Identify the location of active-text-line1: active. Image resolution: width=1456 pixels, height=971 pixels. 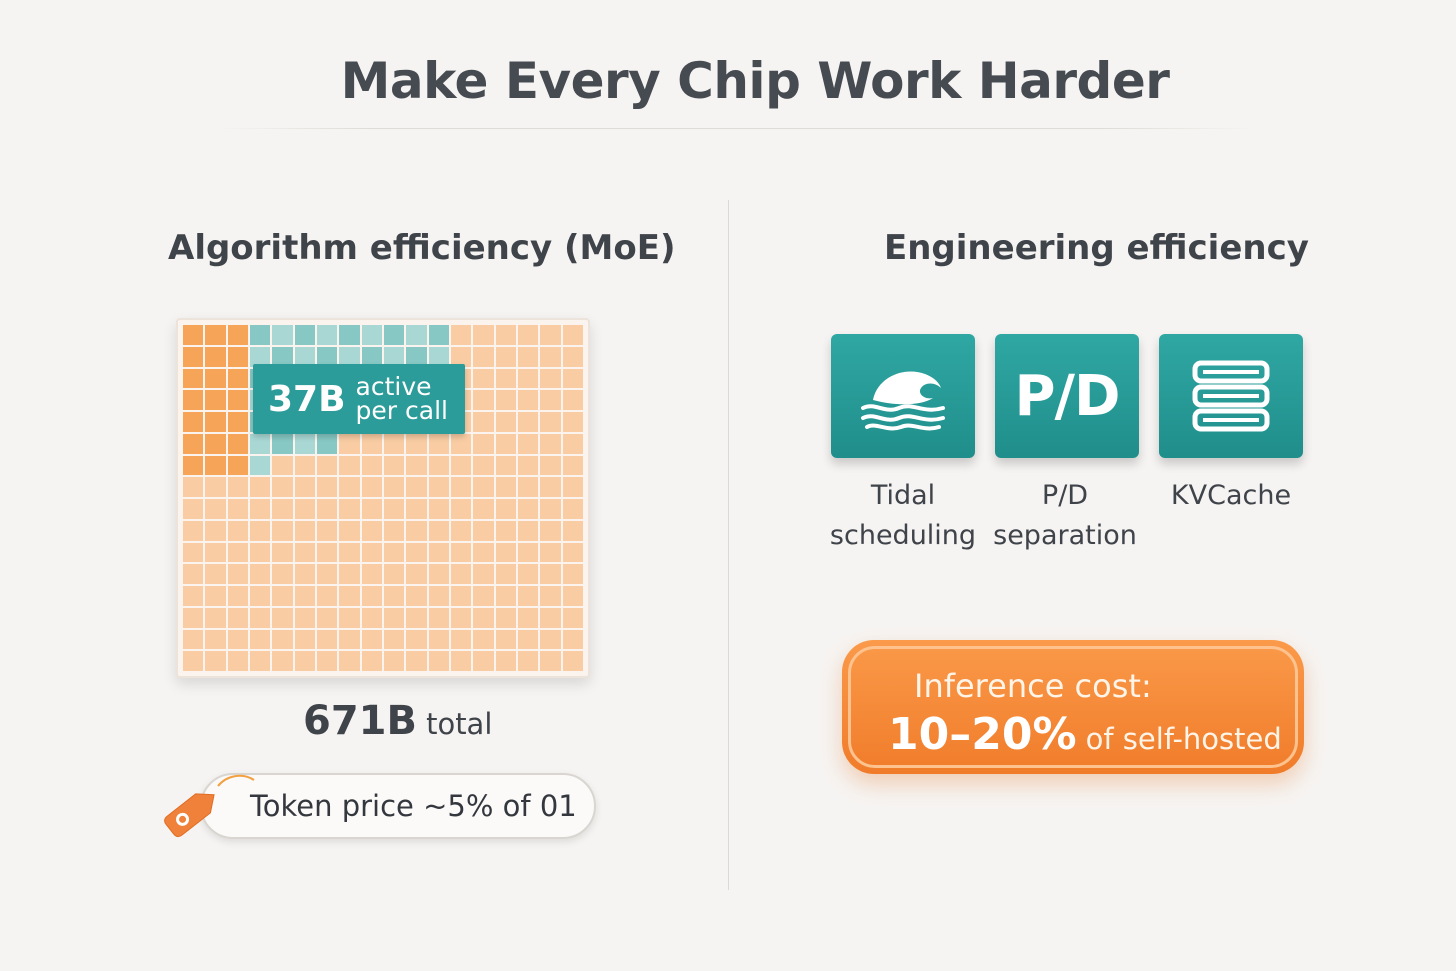
(393, 386).